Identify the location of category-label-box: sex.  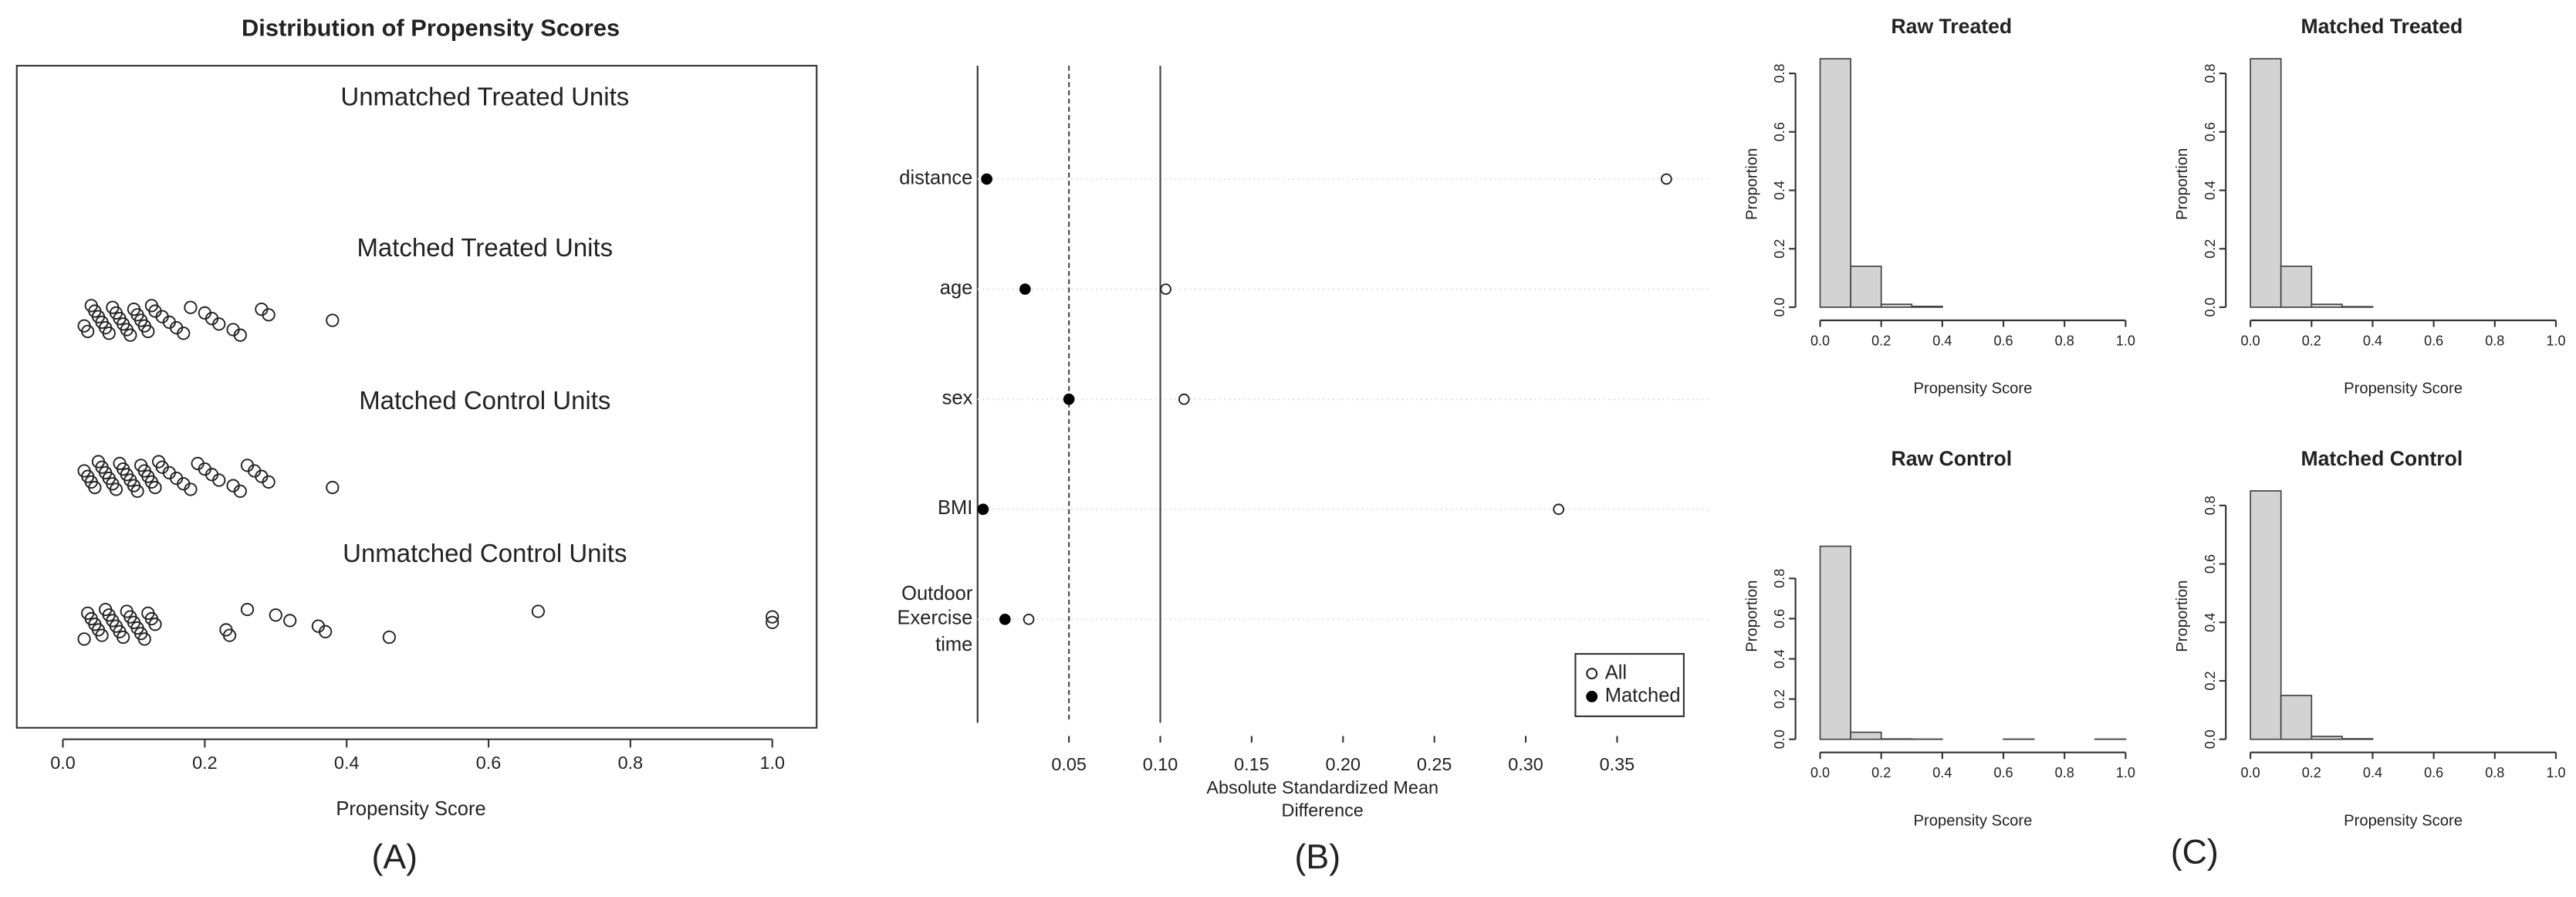
(957, 398).